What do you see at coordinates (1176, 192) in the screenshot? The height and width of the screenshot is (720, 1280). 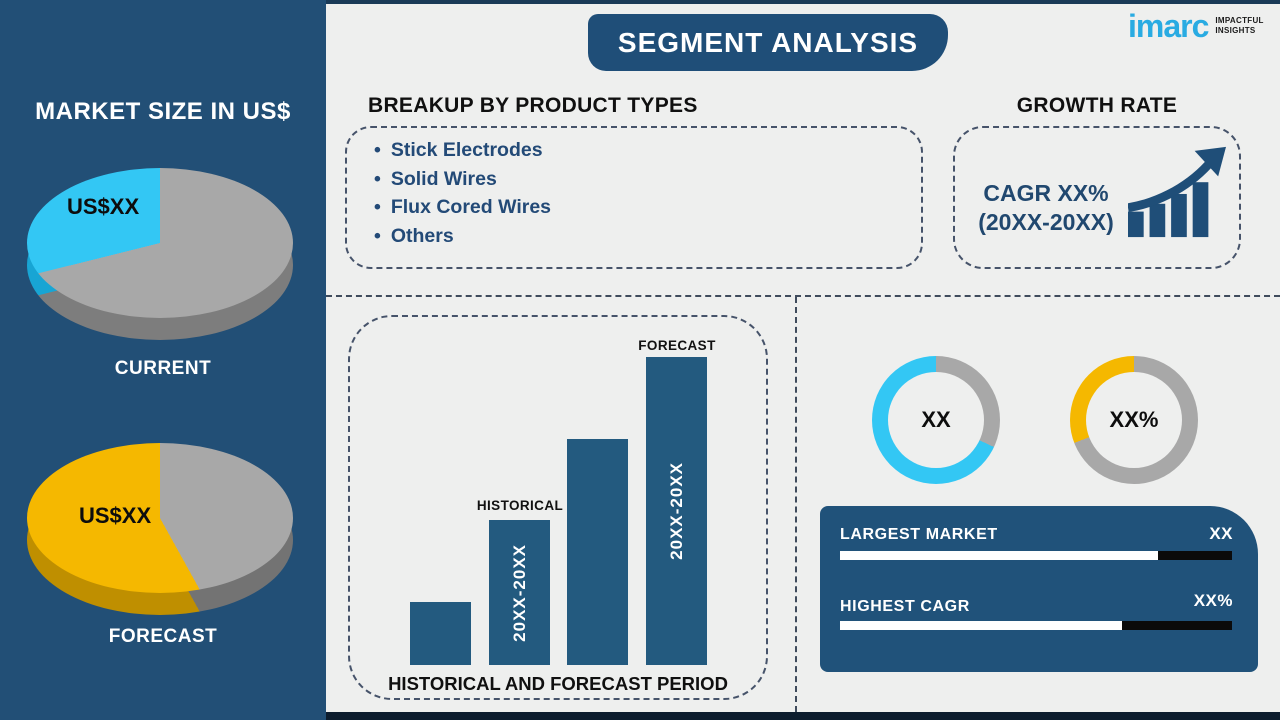 I see `growth-trend-icon` at bounding box center [1176, 192].